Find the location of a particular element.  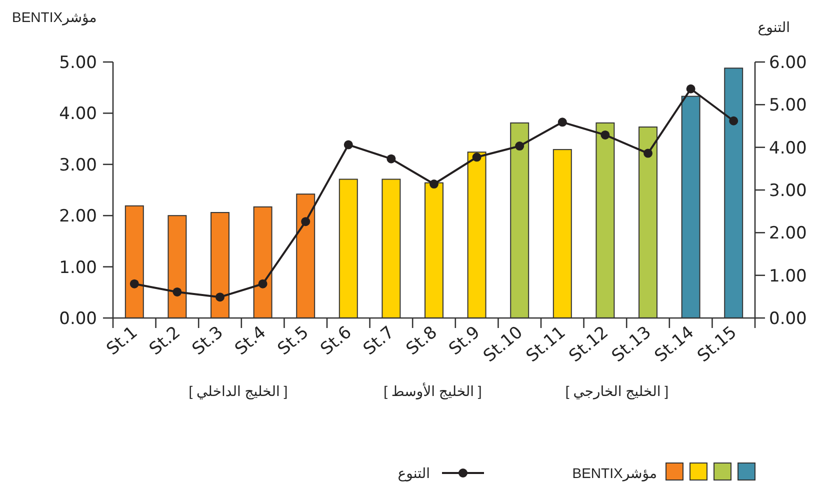

x-tick-label: St.8 is located at coordinates (422, 341).